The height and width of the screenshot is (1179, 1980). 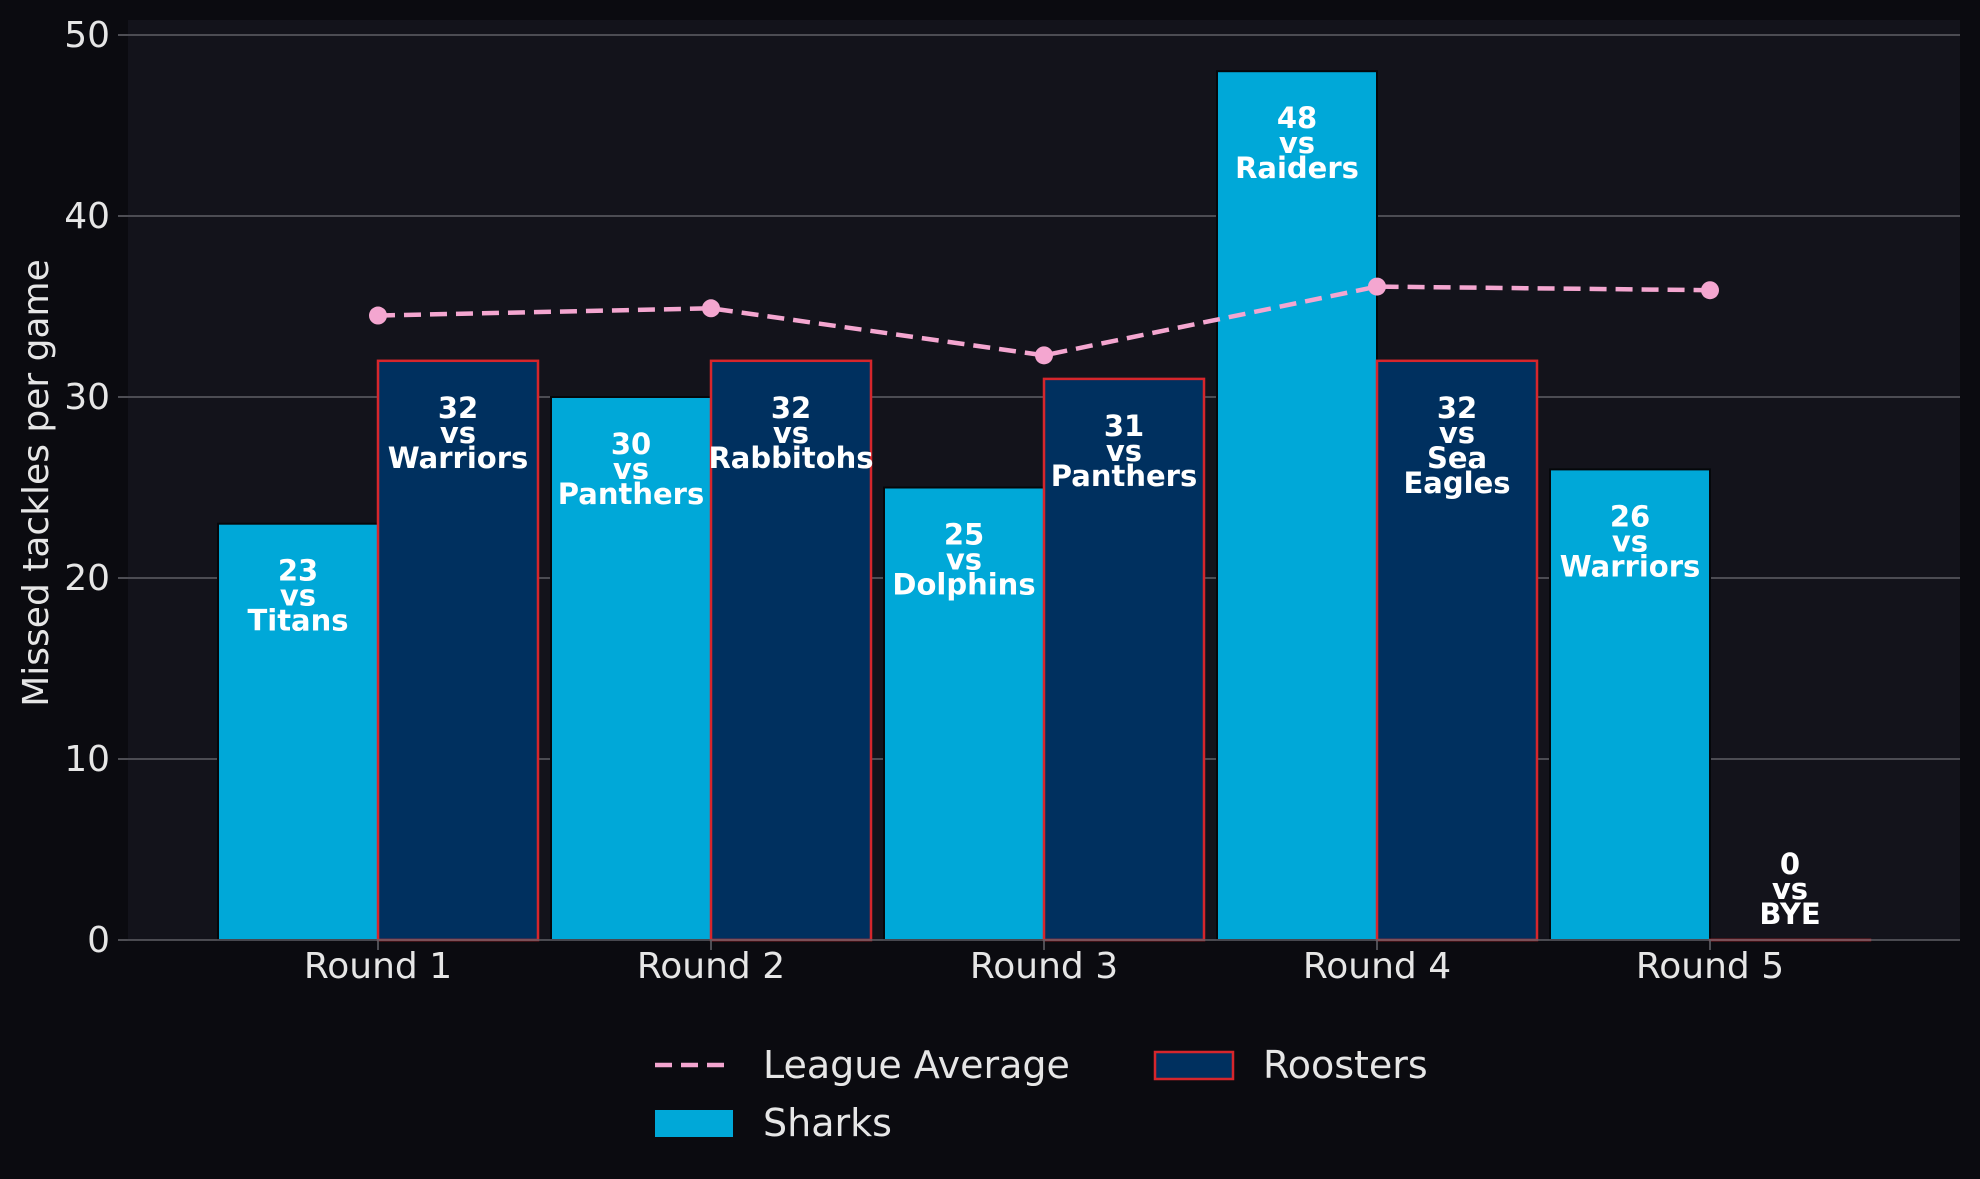 What do you see at coordinates (1790, 864) in the screenshot?
I see `bar-label-roosters-round-5-0: 0` at bounding box center [1790, 864].